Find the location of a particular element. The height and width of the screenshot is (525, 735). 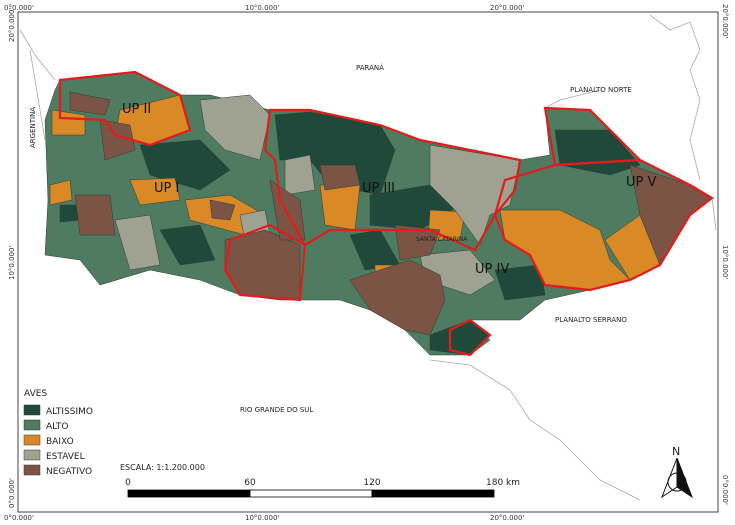

legend-label: ALTO is located at coordinates (57, 427).